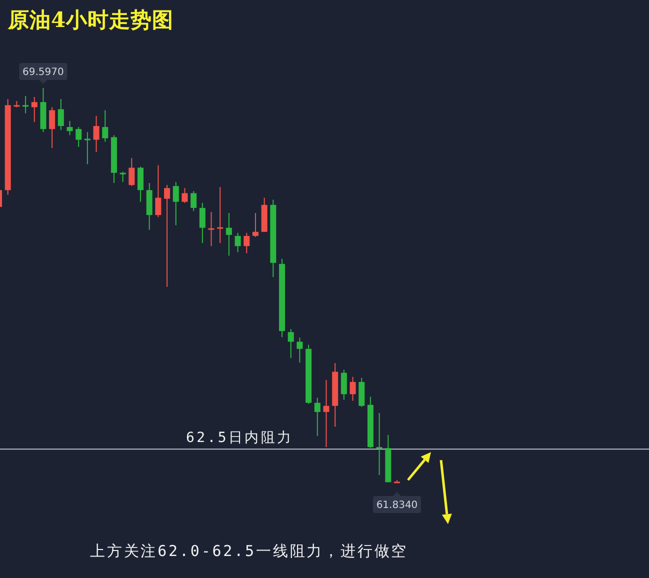 This screenshot has height=578, width=649. I want to click on ref-line-label: 62.5日内阻力, so click(240, 438).